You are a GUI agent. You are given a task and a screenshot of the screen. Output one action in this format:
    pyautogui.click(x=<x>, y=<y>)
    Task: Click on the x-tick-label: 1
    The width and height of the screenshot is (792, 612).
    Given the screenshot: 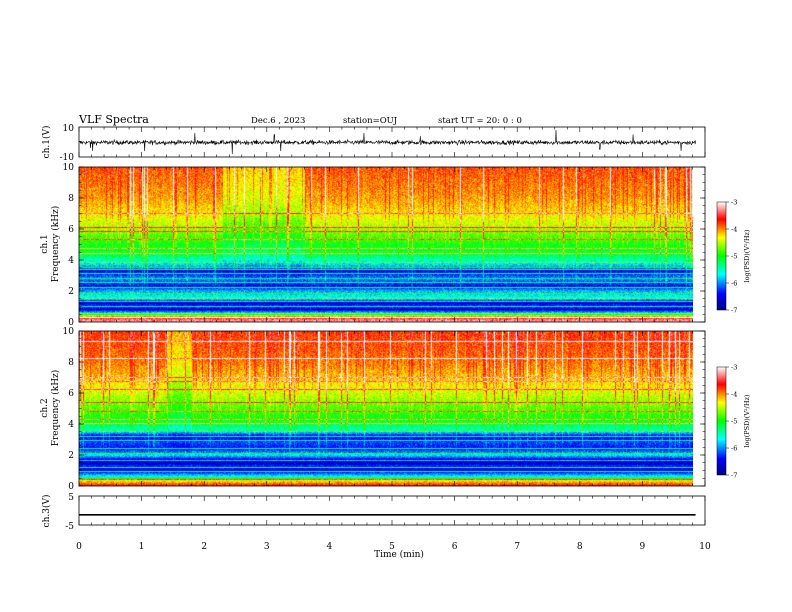 What is the action you would take?
    pyautogui.click(x=142, y=547)
    